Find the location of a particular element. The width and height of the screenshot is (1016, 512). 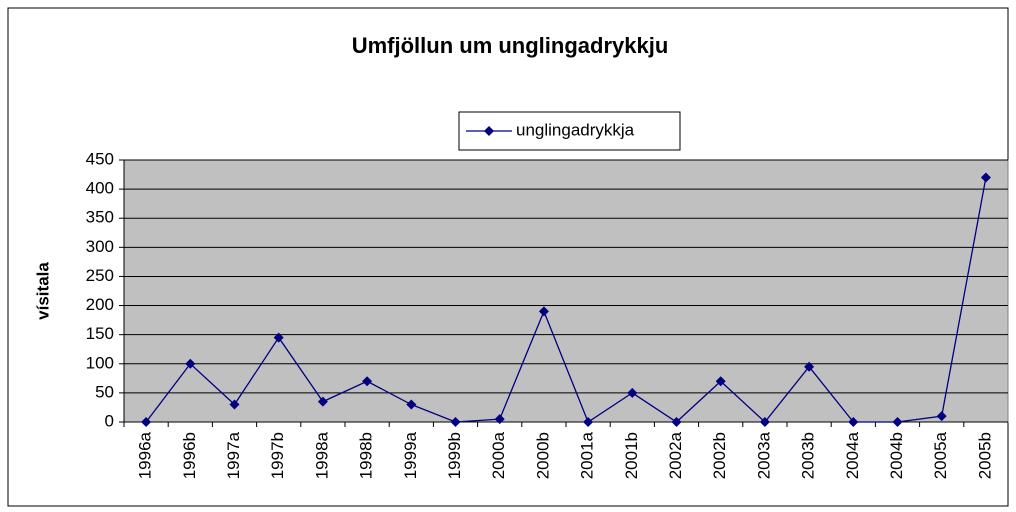

x-tick-label: 2005a is located at coordinates (940, 455).